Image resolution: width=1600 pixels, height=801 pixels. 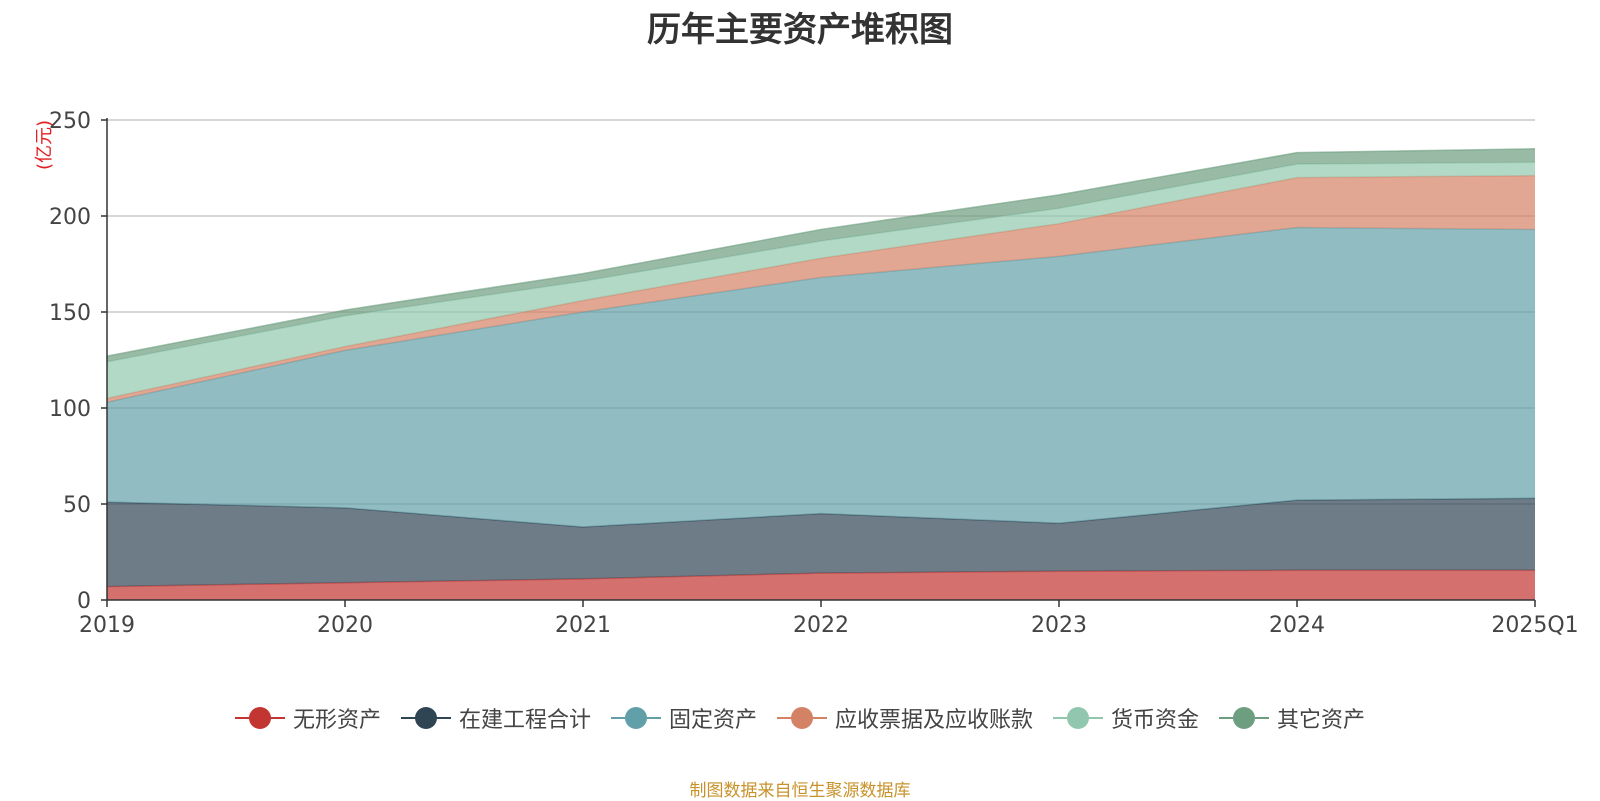 What do you see at coordinates (44, 145) in the screenshot?
I see `y-axis-unit-label: (亿元)` at bounding box center [44, 145].